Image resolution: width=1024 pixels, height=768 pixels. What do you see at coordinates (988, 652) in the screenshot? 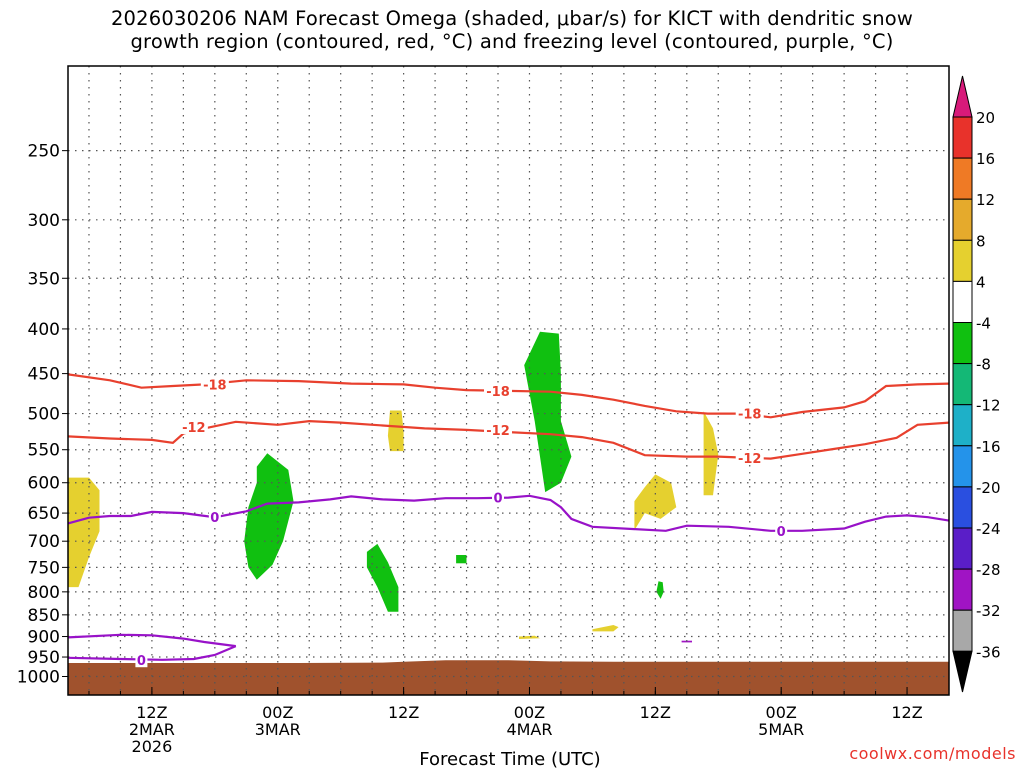
I see `colorbar-label-13: -36` at bounding box center [988, 652].